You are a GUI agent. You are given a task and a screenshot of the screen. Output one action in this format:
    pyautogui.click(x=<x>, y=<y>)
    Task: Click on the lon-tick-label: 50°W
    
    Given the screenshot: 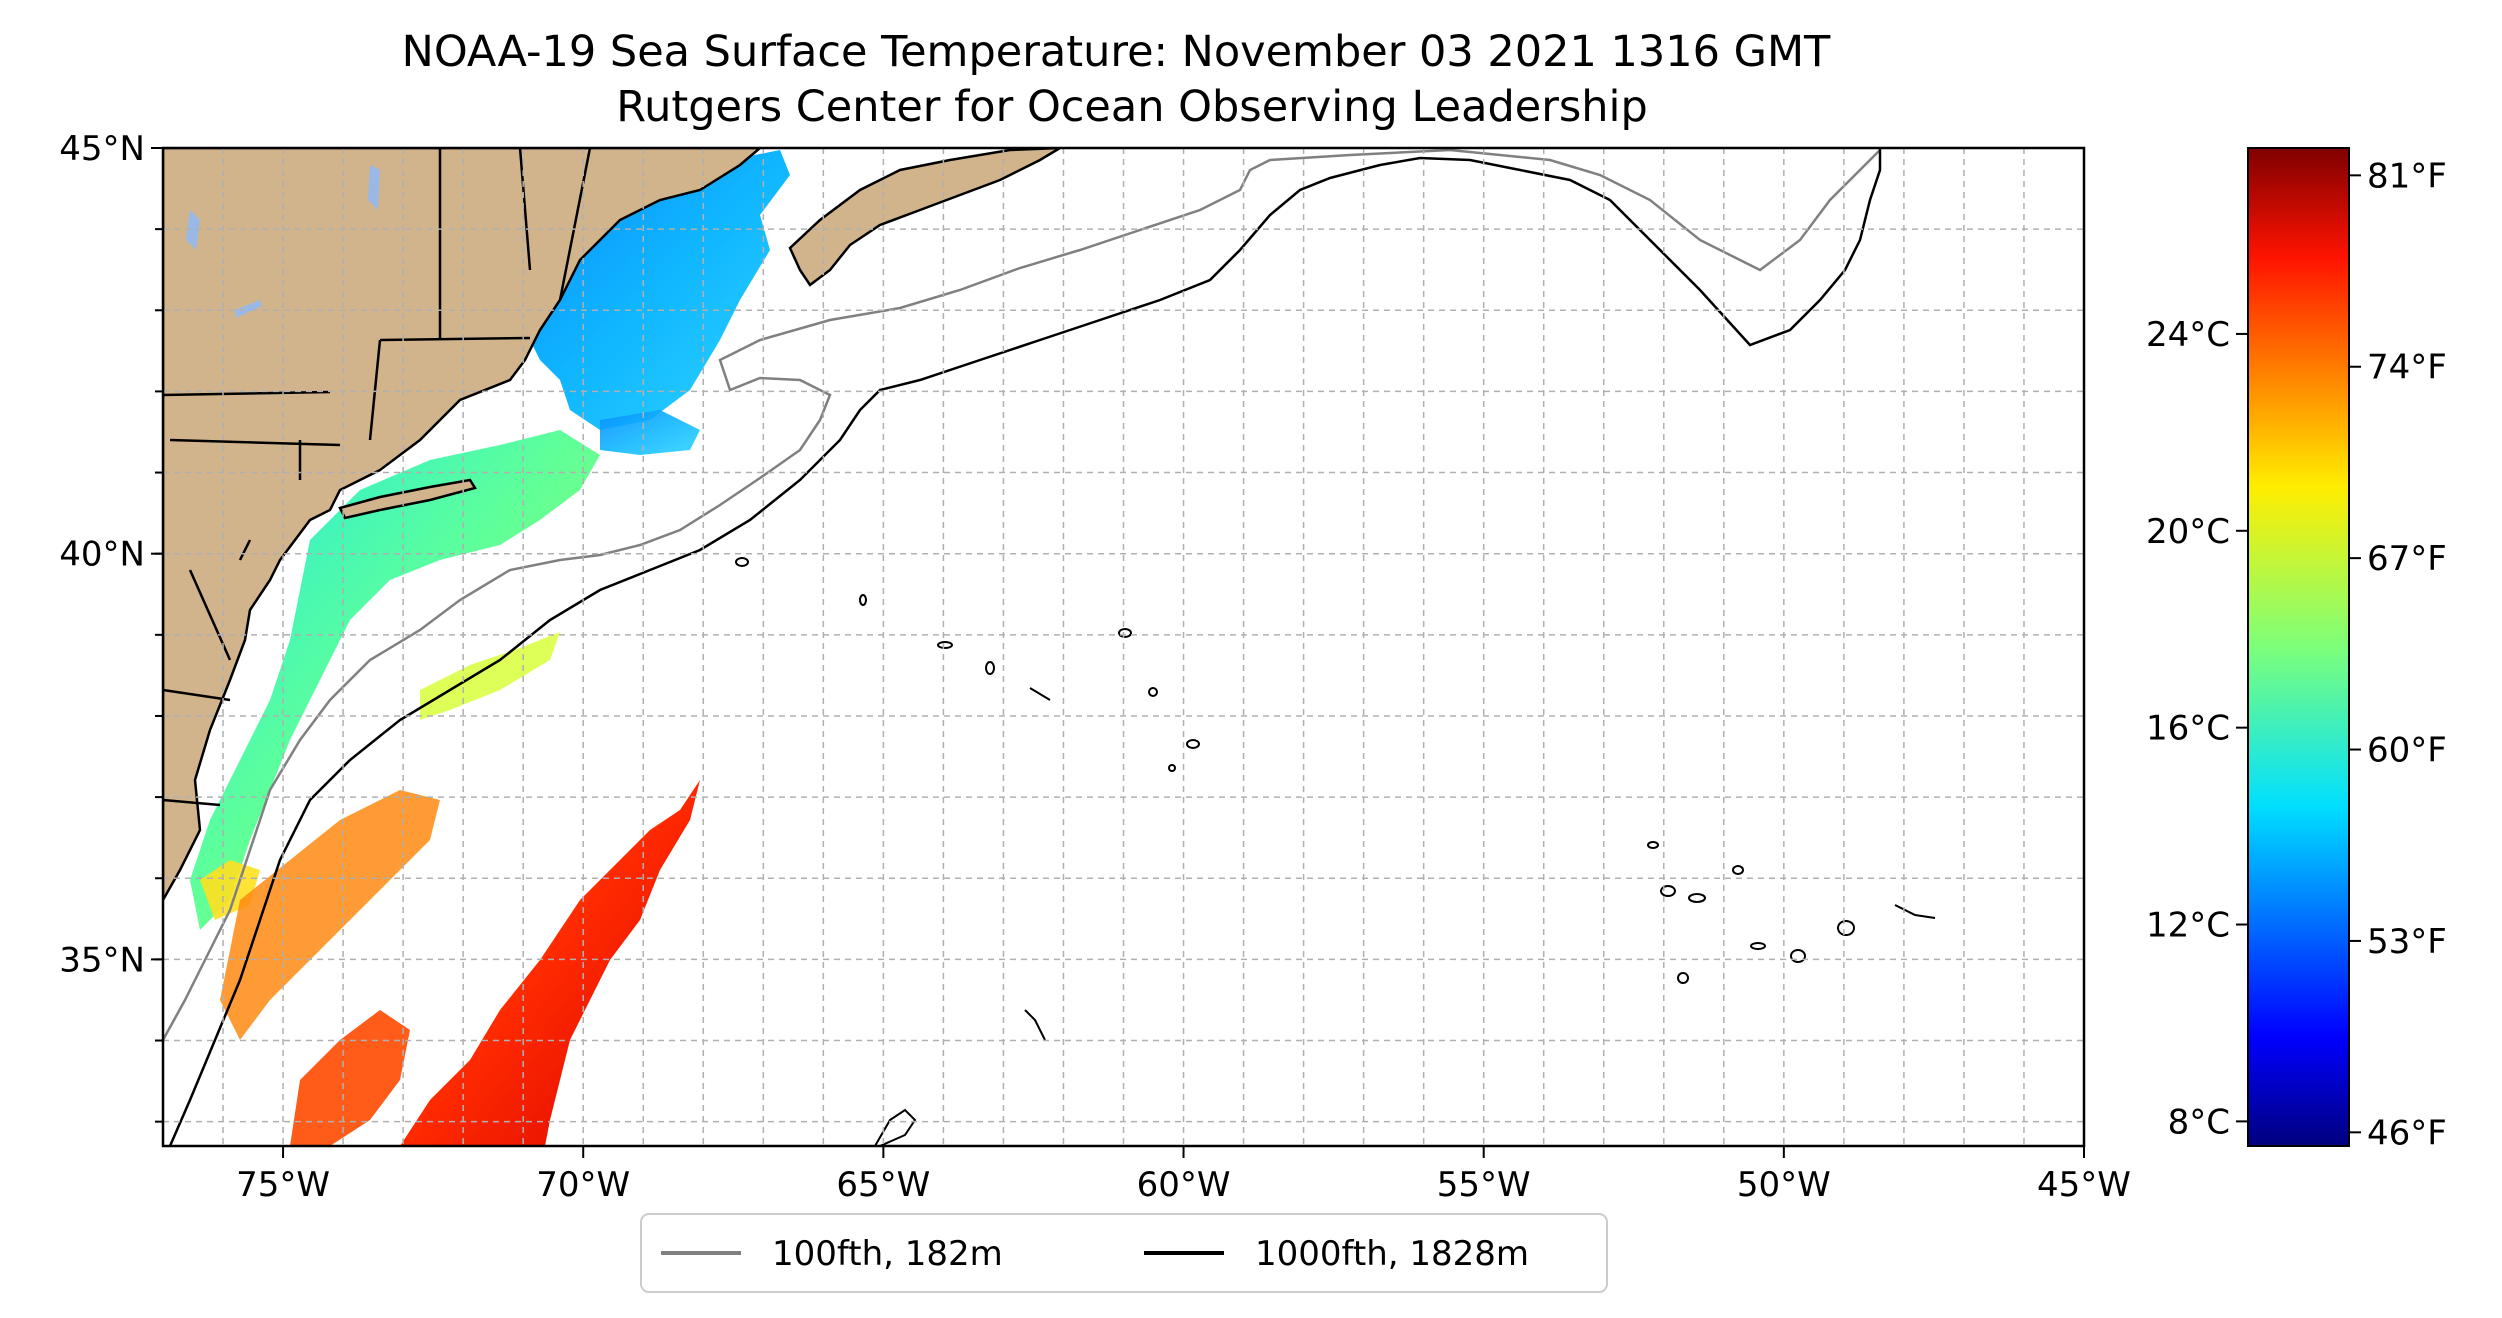 What is the action you would take?
    pyautogui.click(x=1784, y=1185)
    